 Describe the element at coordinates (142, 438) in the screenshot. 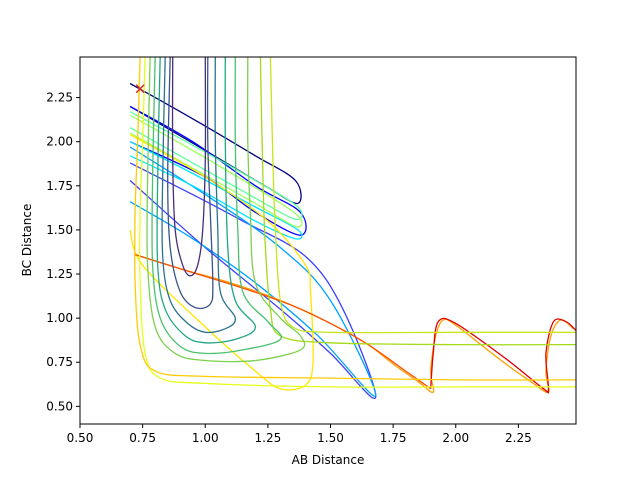

I see `x-tick-label: 0.75` at that location.